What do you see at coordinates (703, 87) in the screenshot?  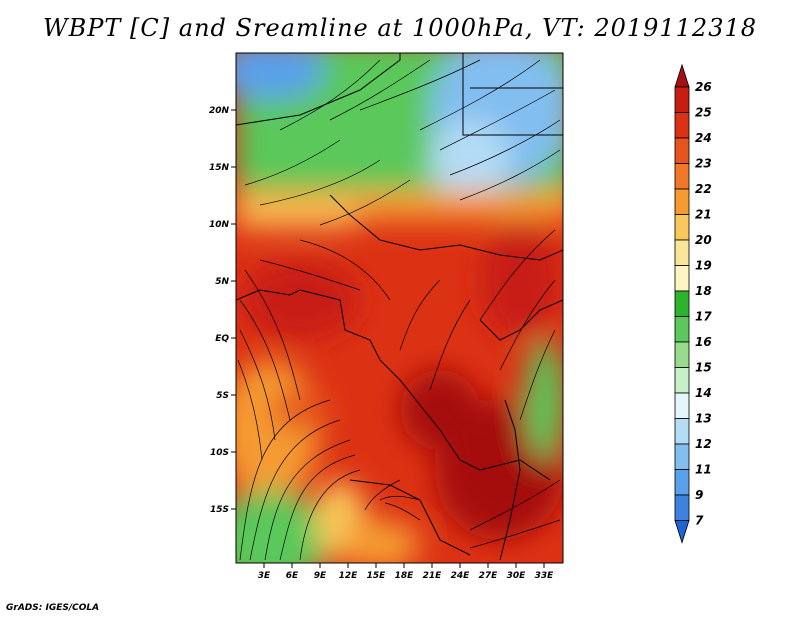 I see `colorbar-label: 26` at bounding box center [703, 87].